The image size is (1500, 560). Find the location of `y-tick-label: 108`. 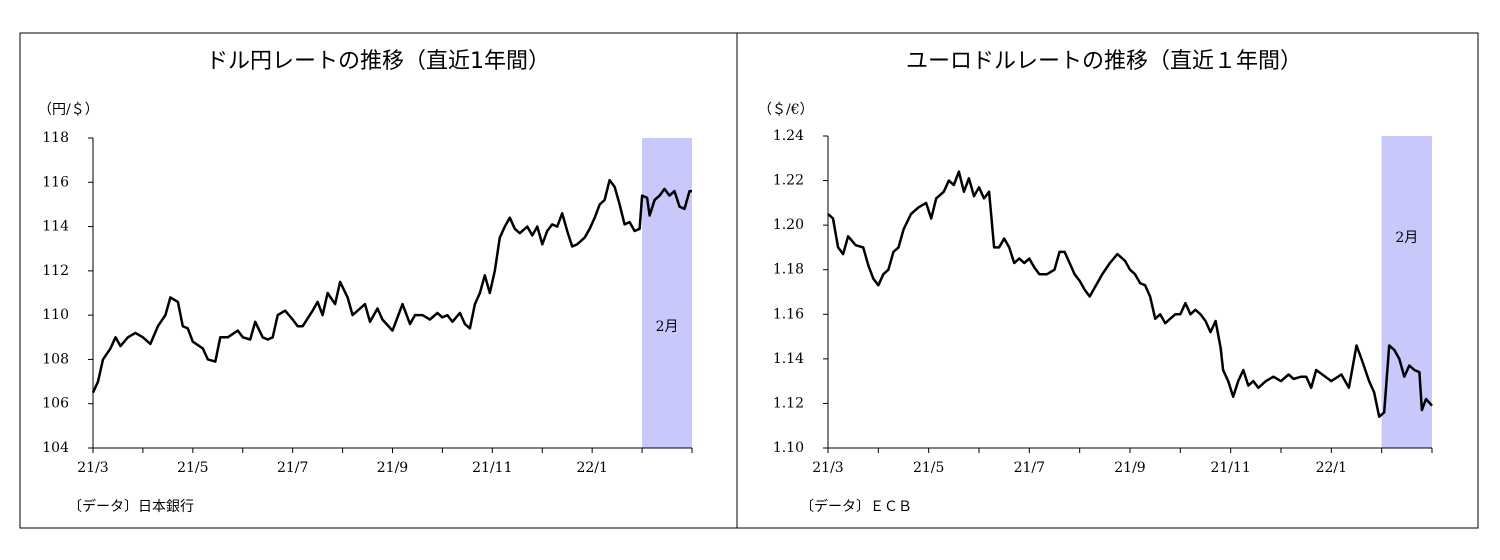

y-tick-label: 108 is located at coordinates (55, 359).